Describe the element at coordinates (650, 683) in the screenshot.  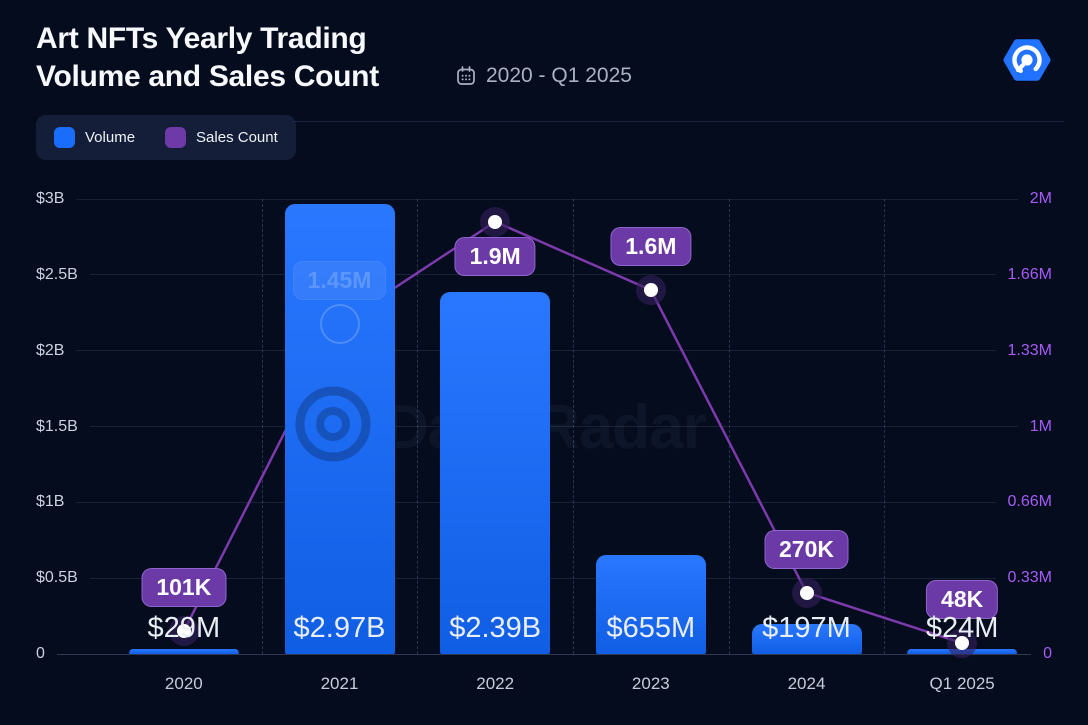
I see `x-axis-label-2023: 2023` at that location.